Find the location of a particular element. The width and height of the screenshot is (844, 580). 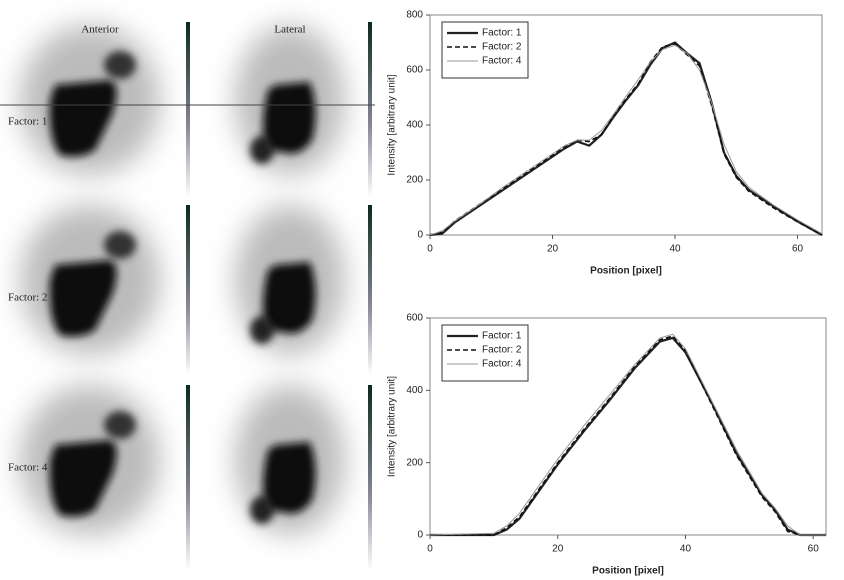

y-tick-label: 800 is located at coordinates (414, 15).